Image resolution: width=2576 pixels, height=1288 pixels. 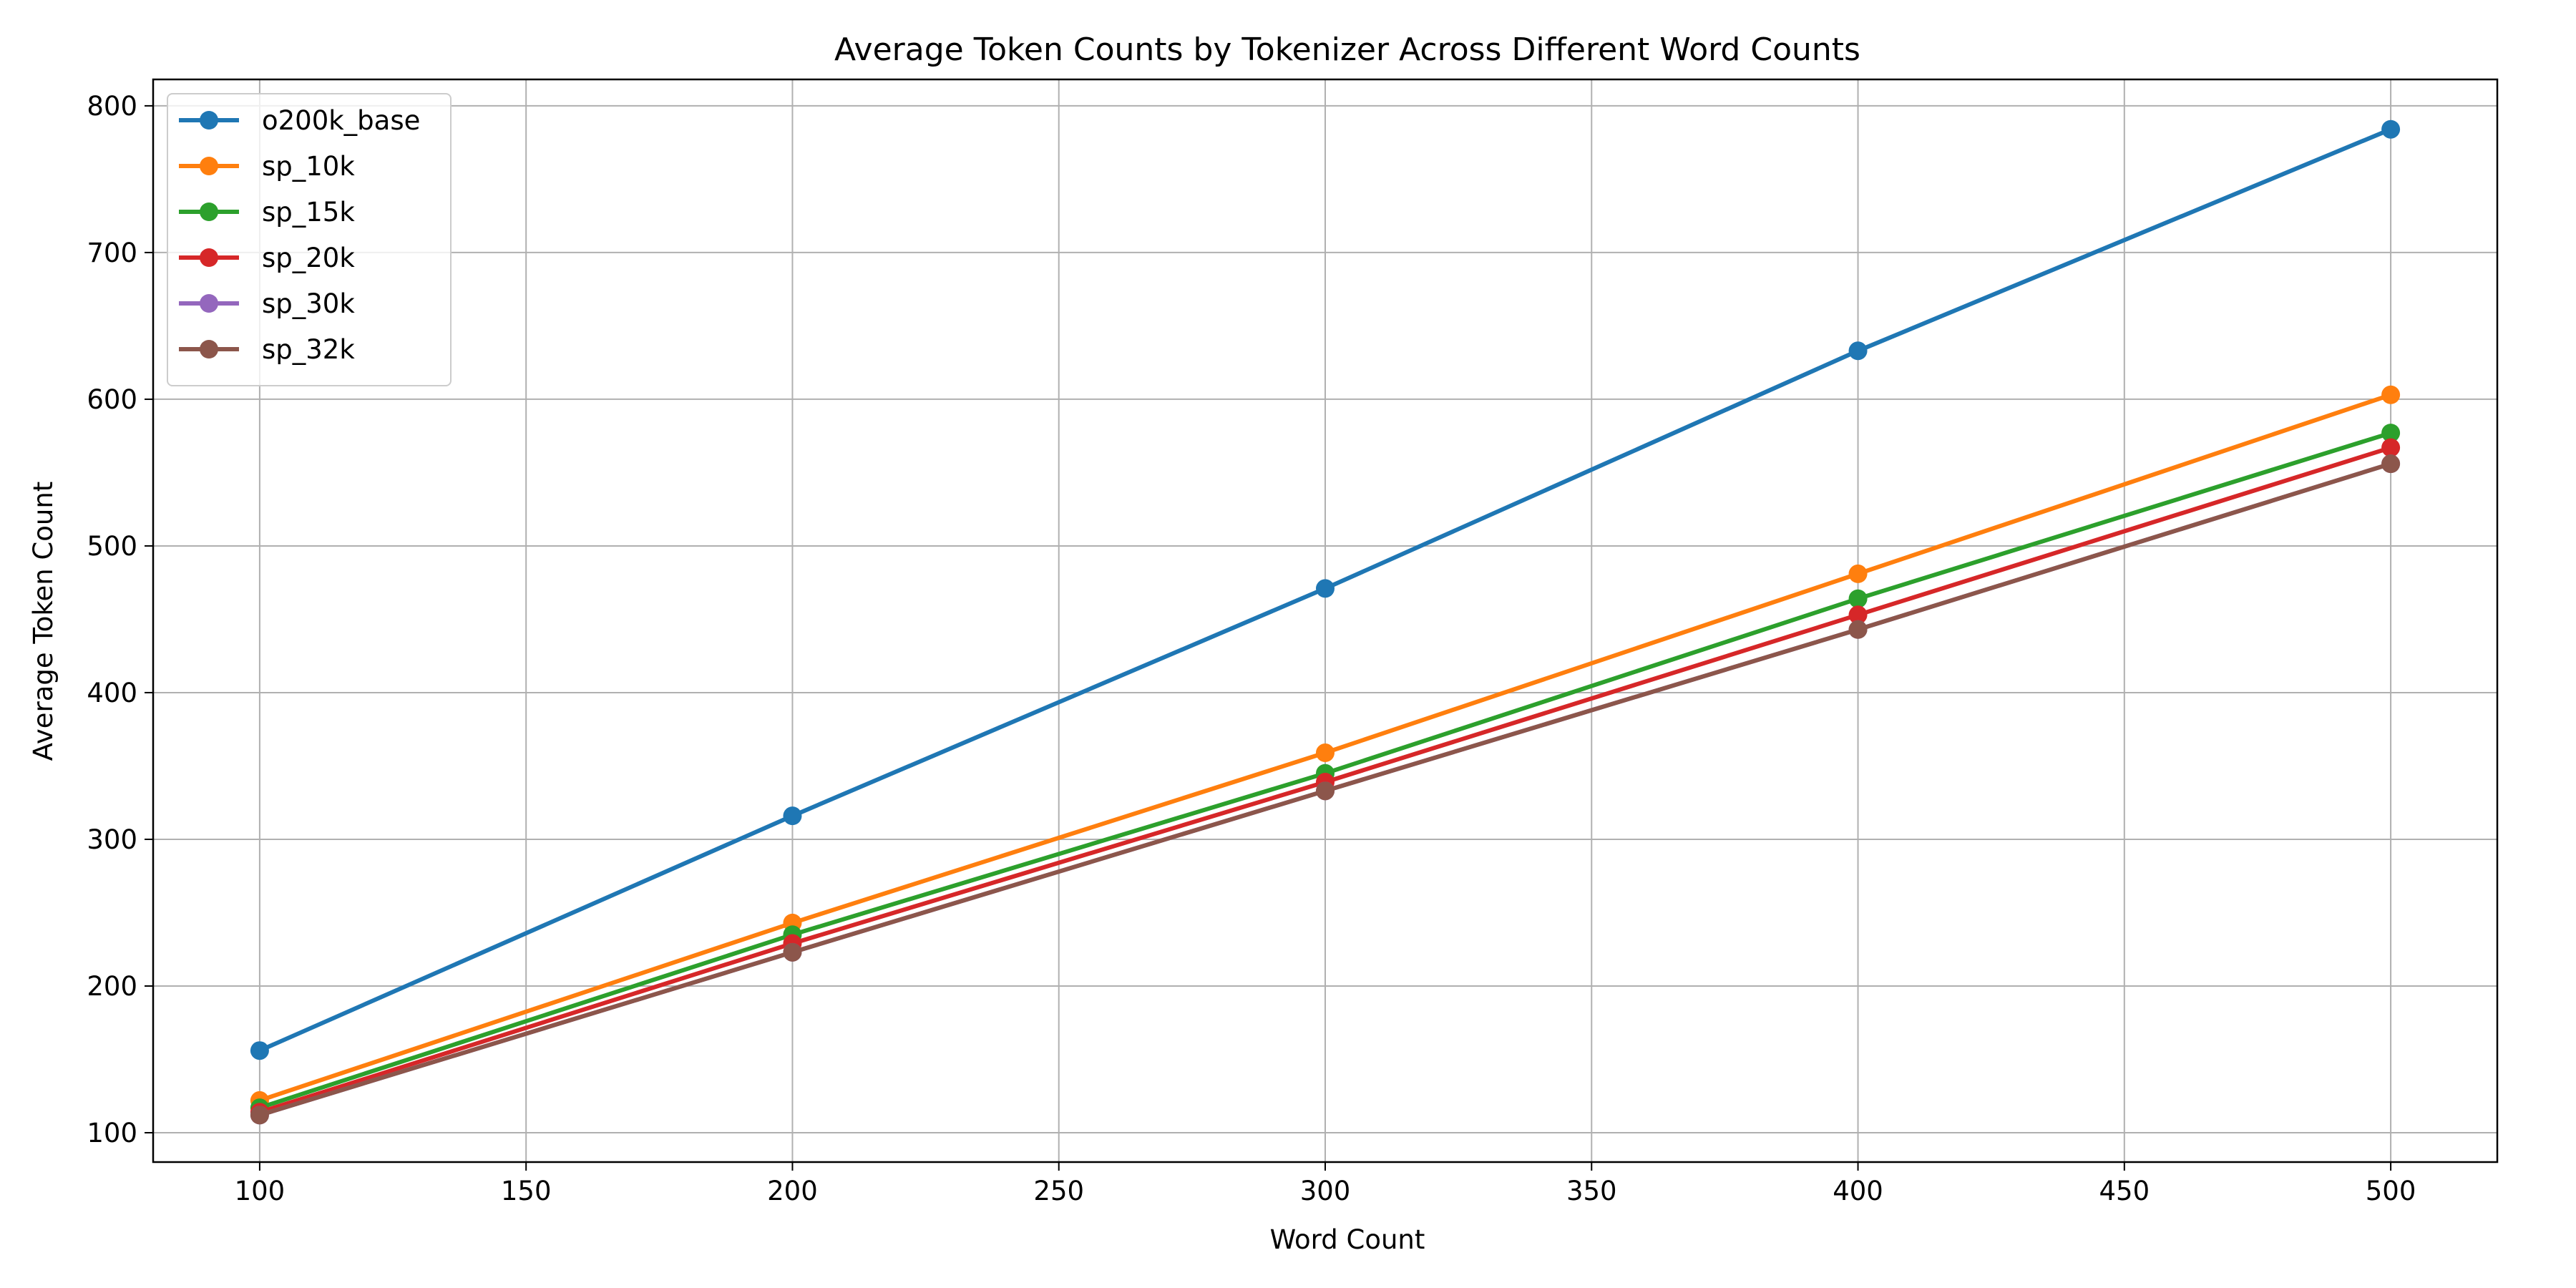 What do you see at coordinates (526, 1191) in the screenshot?
I see `x-tick-label: 150` at bounding box center [526, 1191].